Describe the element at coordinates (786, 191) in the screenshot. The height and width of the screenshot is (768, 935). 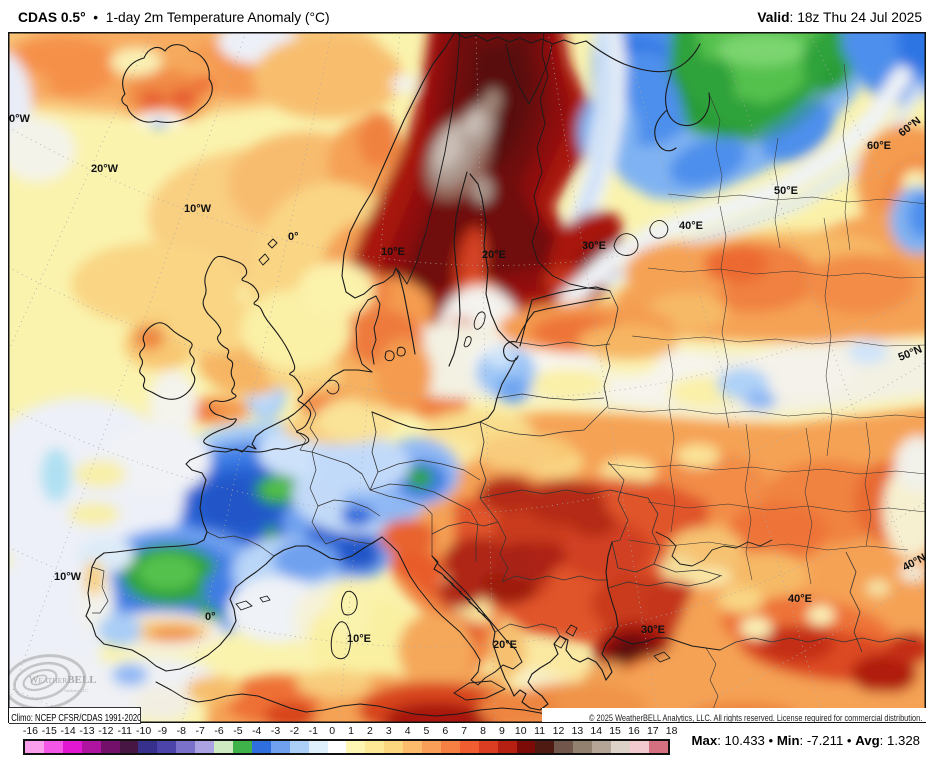
I see `svg-text: 50°E` at that location.